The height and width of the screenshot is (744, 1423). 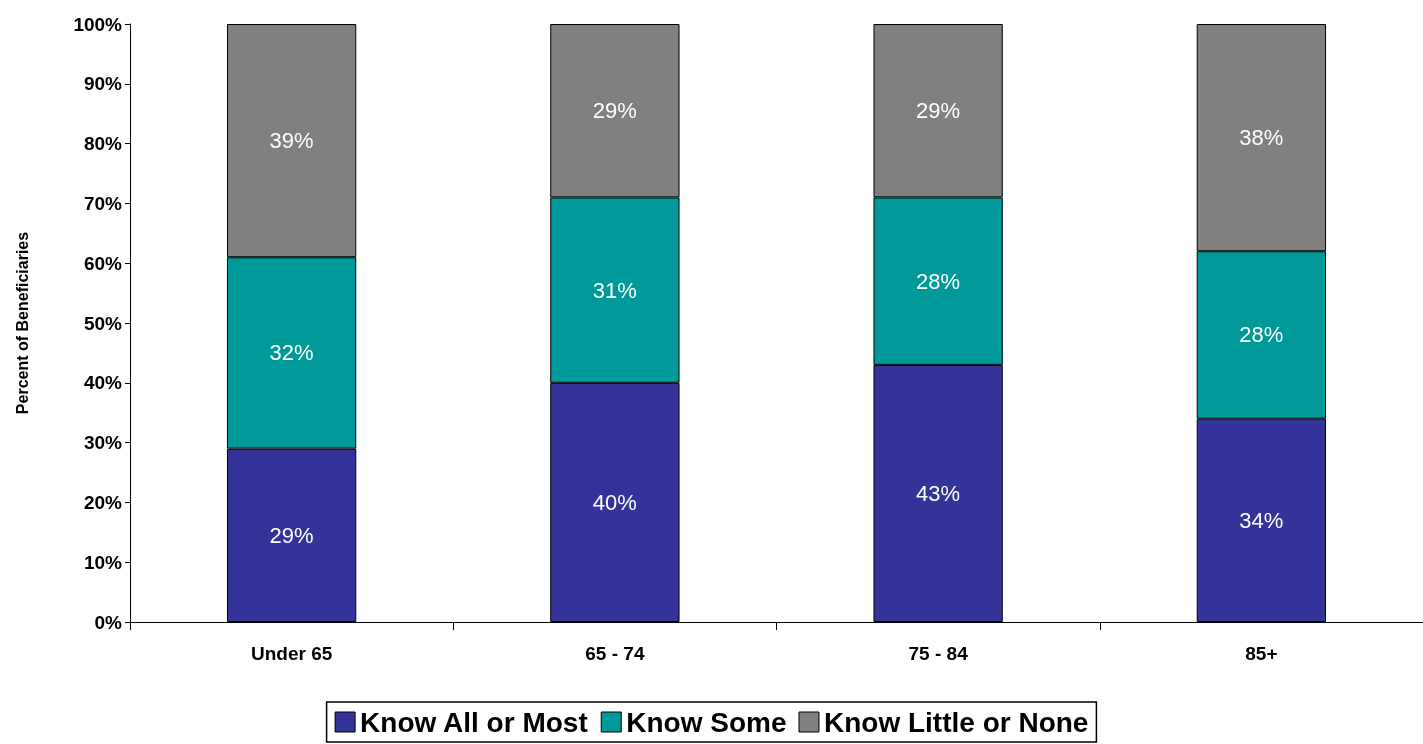 I want to click on y-tick-label: 30%, so click(x=103, y=443).